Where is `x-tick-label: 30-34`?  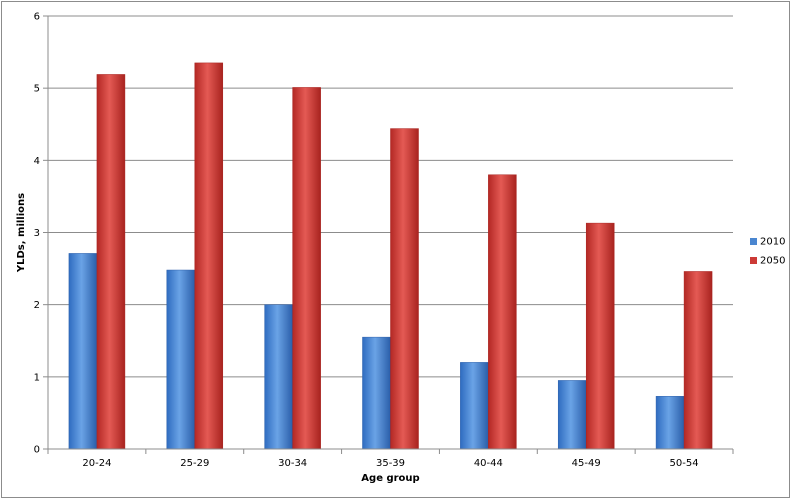 x-tick-label: 30-34 is located at coordinates (292, 463).